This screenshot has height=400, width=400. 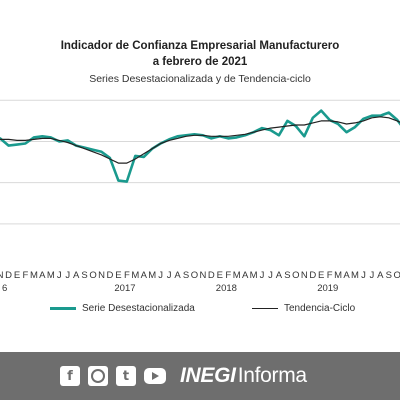 I want to click on legend-item-tendencia: Tendencia-Ciclo, so click(x=303, y=308).